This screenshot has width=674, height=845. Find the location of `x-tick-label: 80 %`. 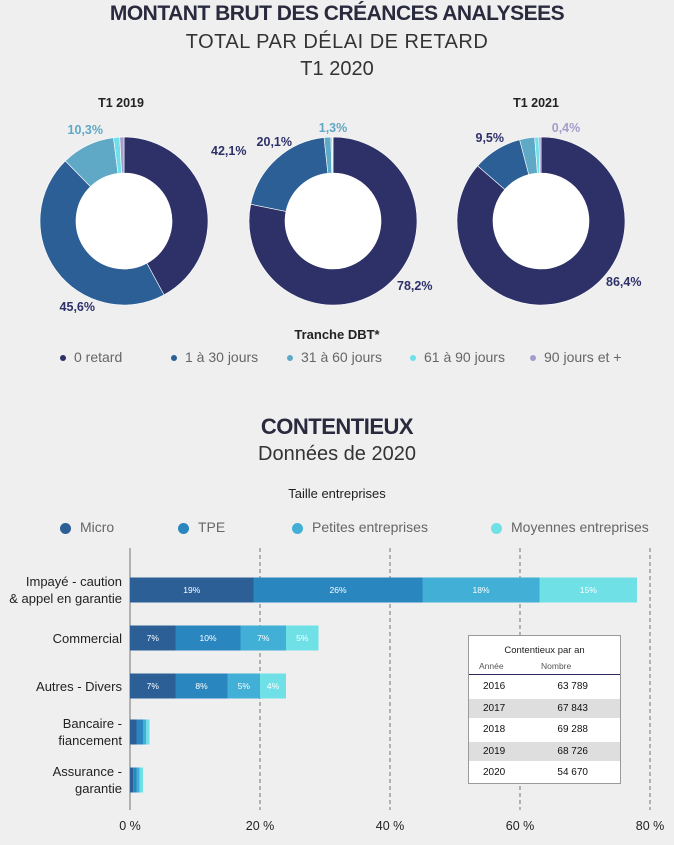

x-tick-label: 80 % is located at coordinates (650, 826).